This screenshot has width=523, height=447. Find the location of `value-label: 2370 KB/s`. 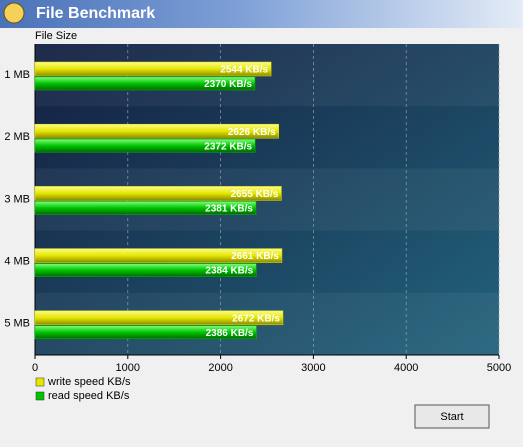

value-label: 2370 KB/s is located at coordinates (228, 84).